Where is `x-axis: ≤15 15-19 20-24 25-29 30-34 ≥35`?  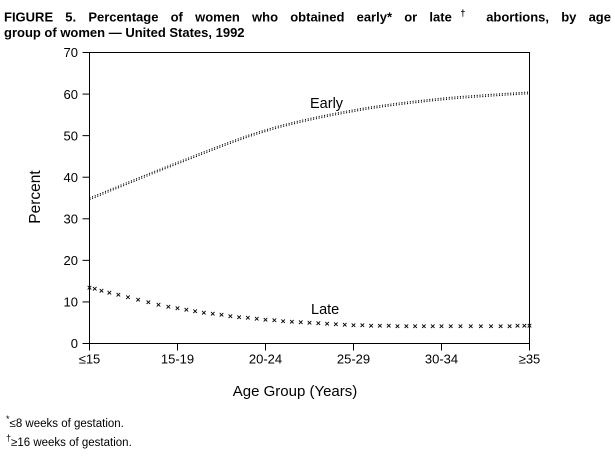
x-axis: ≤15 15-19 20-24 25-29 30-34 ≥35 is located at coordinates (310, 355).